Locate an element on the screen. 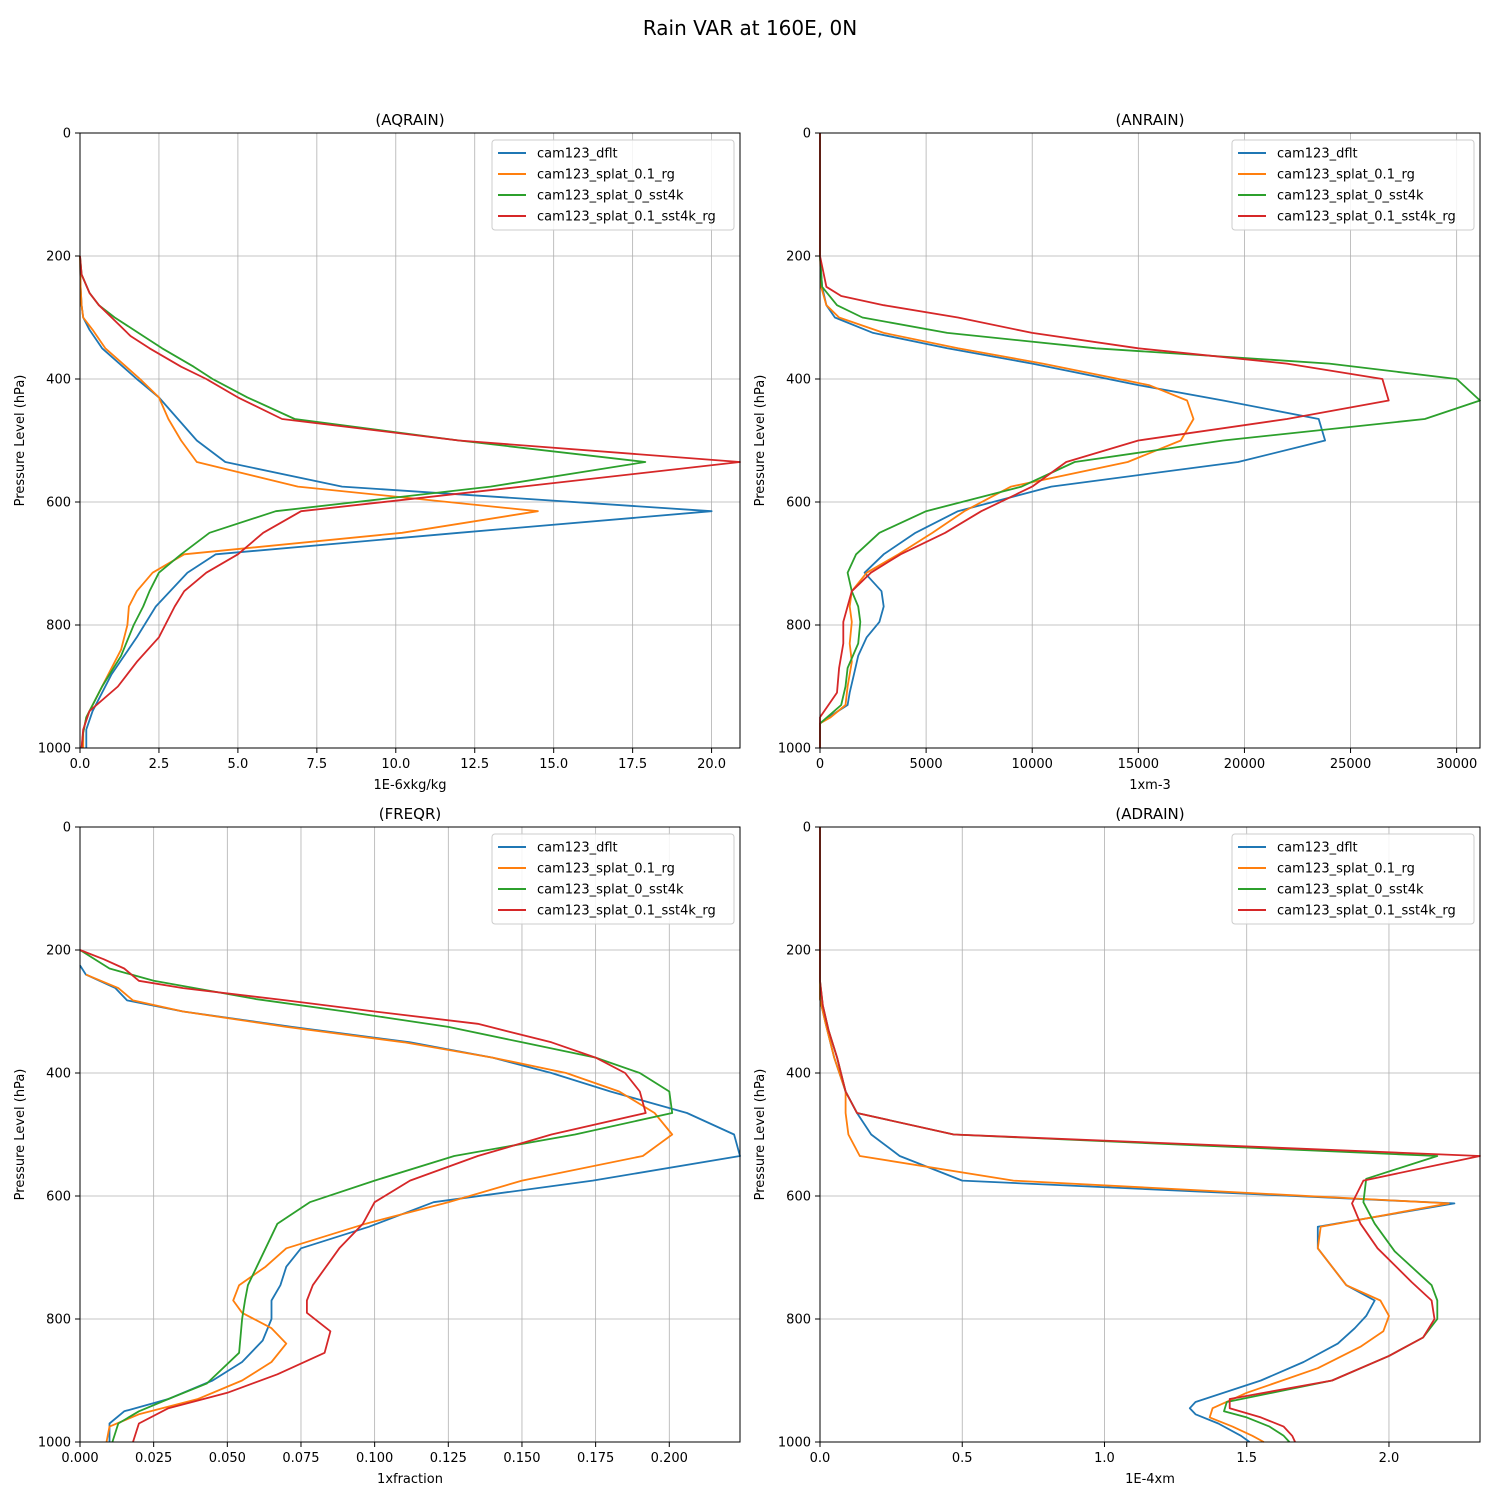 This screenshot has height=1500, width=1500. x-tick-label: 0.000 is located at coordinates (79, 1458).